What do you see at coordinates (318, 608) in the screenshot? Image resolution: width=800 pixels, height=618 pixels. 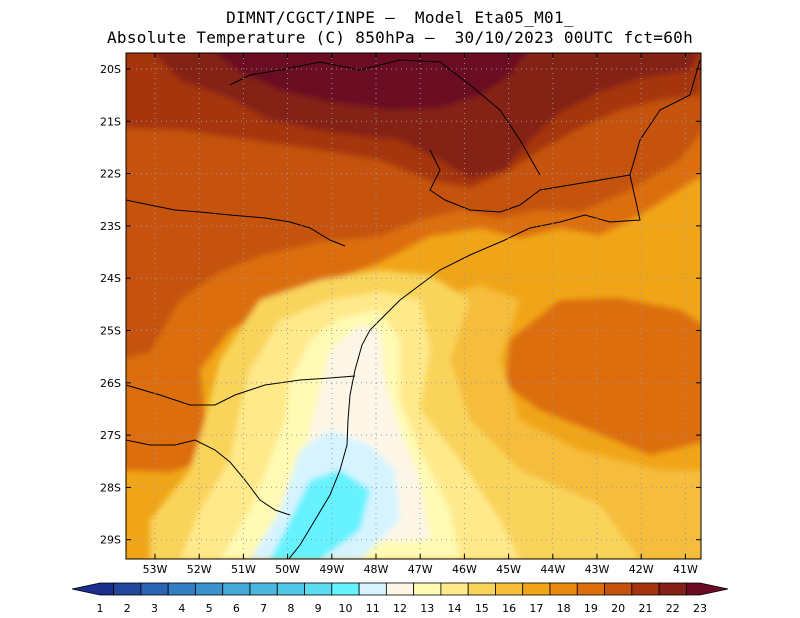 I see `colorbar-label: 9` at bounding box center [318, 608].